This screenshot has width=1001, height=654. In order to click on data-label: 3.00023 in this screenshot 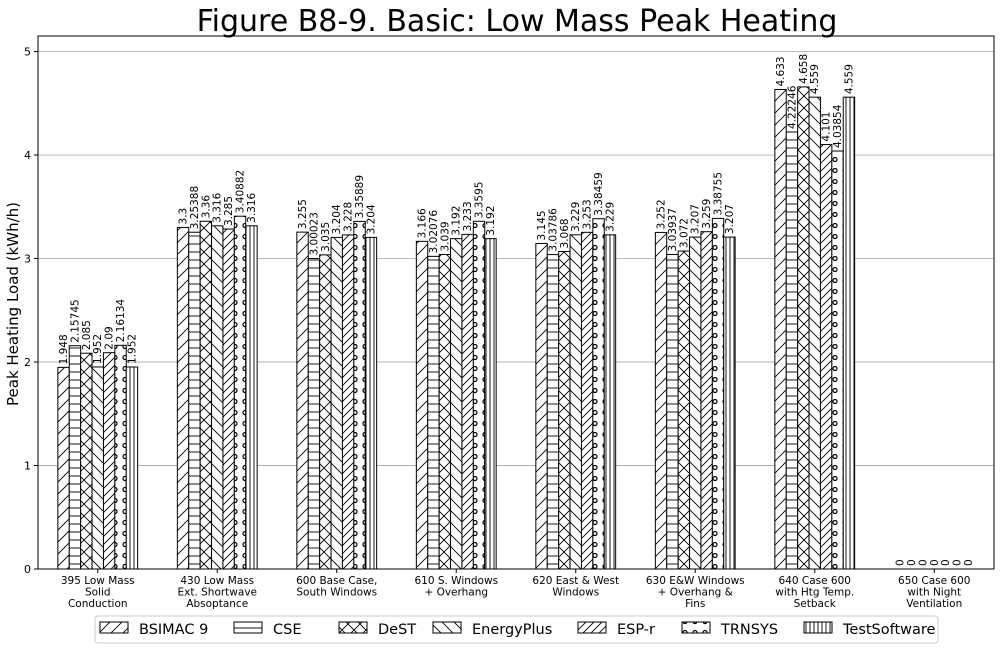, I will do `click(314, 233)`.